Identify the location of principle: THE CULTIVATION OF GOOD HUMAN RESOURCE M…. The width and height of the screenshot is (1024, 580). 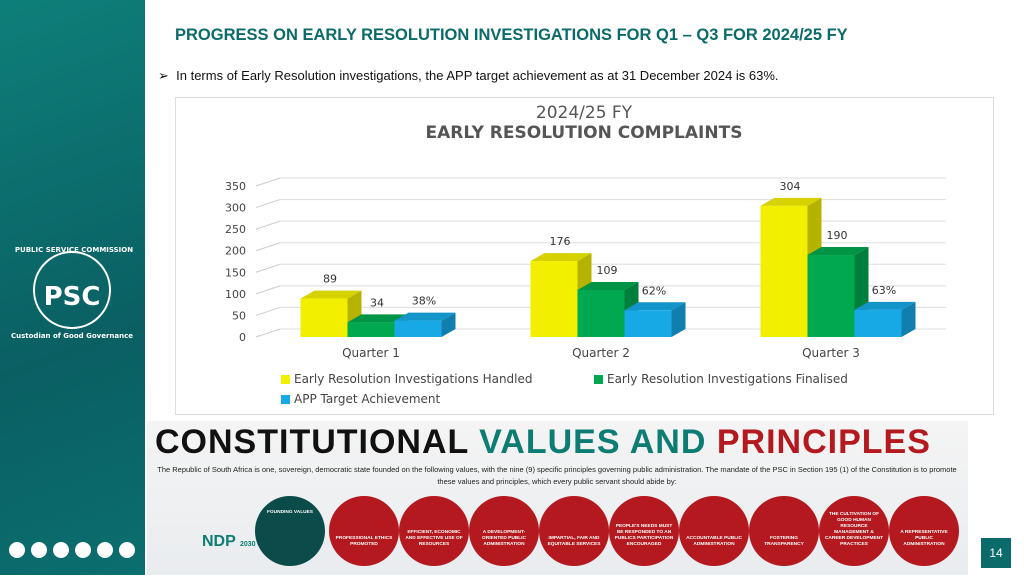
(854, 531).